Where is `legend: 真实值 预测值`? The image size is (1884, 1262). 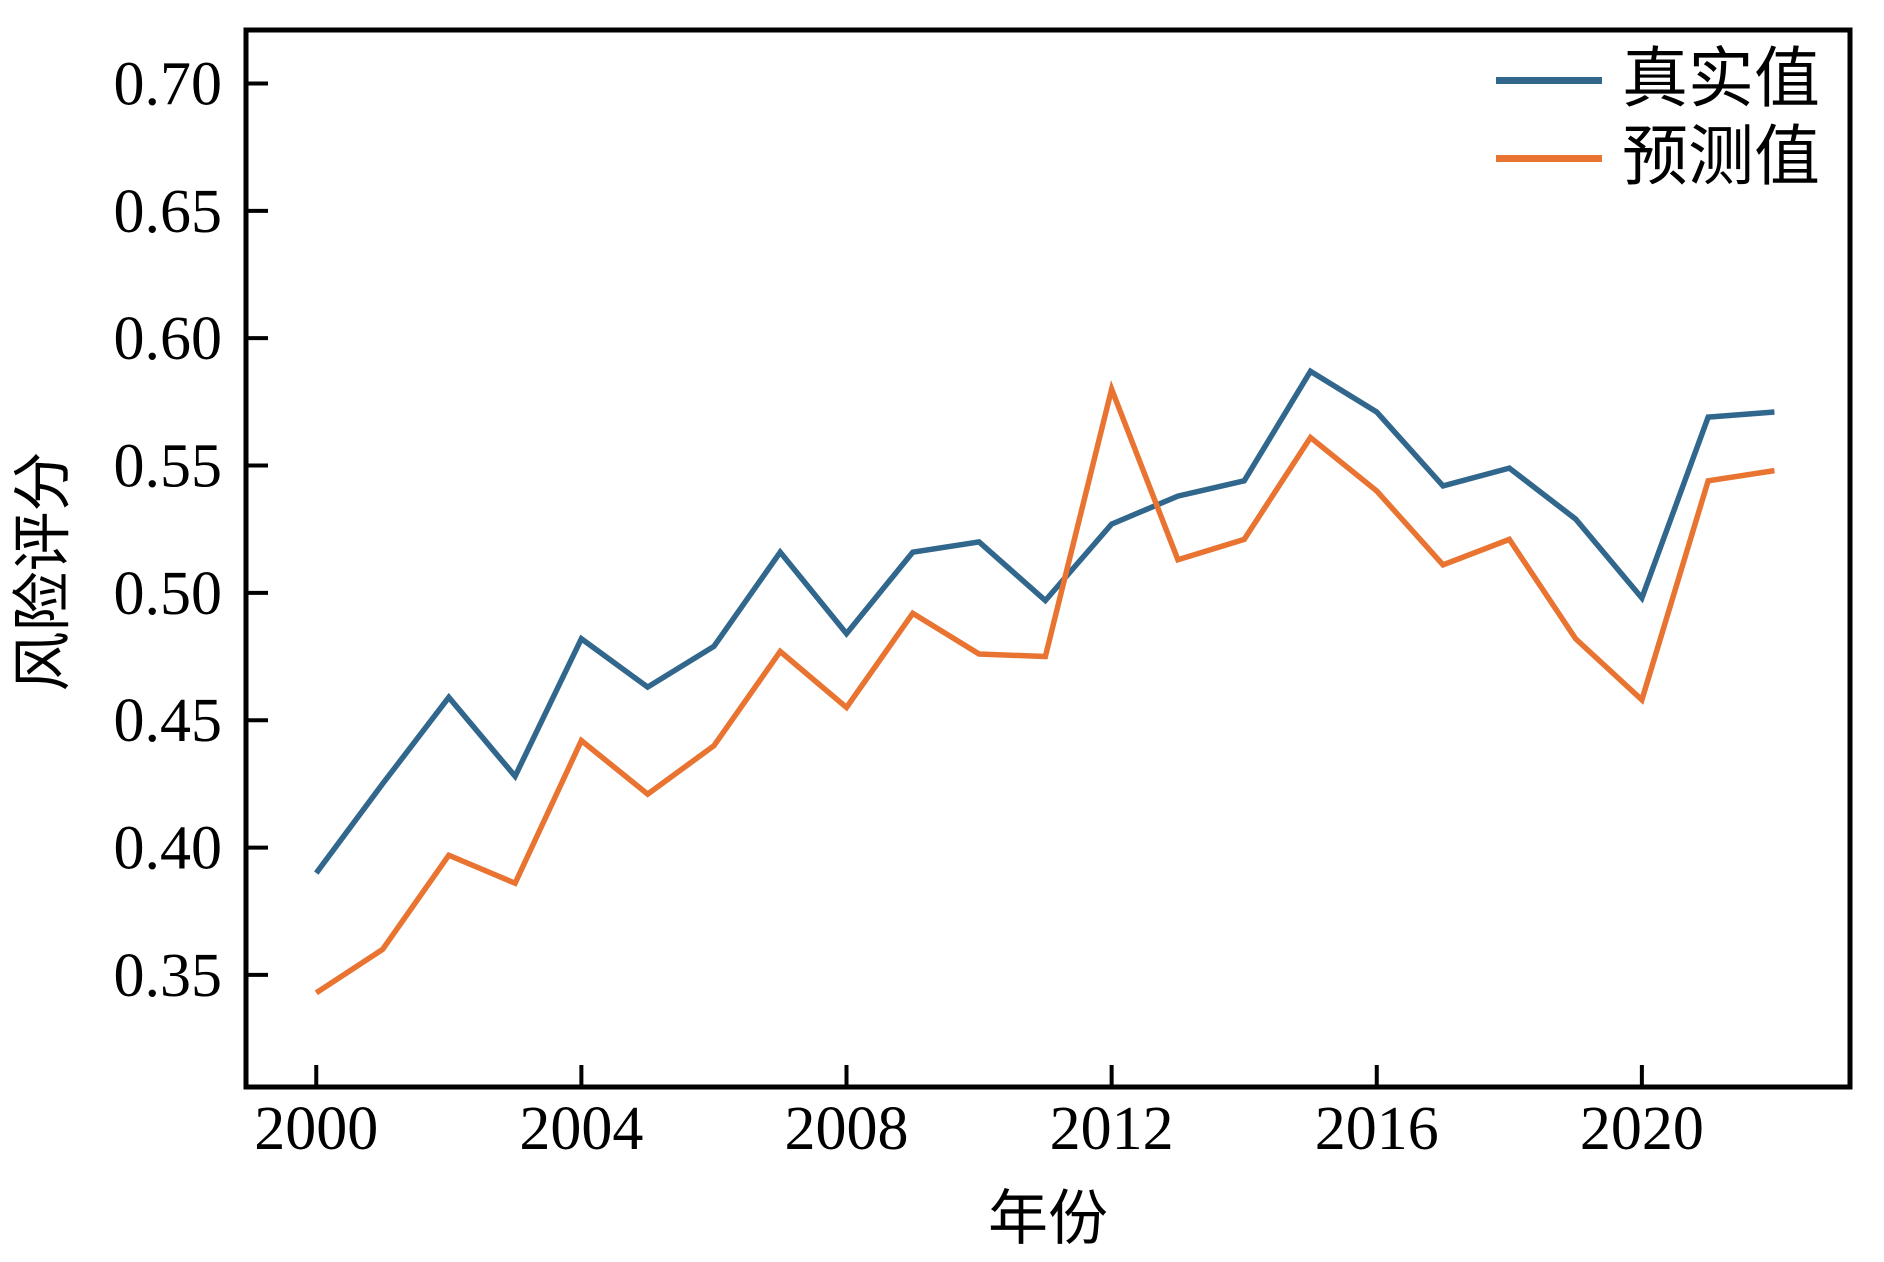 legend: 真实值 预测值 is located at coordinates (1658, 118).